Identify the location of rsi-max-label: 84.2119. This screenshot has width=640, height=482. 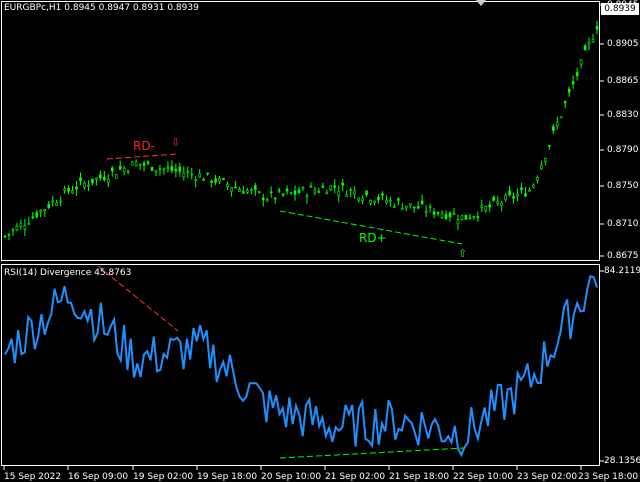
(622, 271).